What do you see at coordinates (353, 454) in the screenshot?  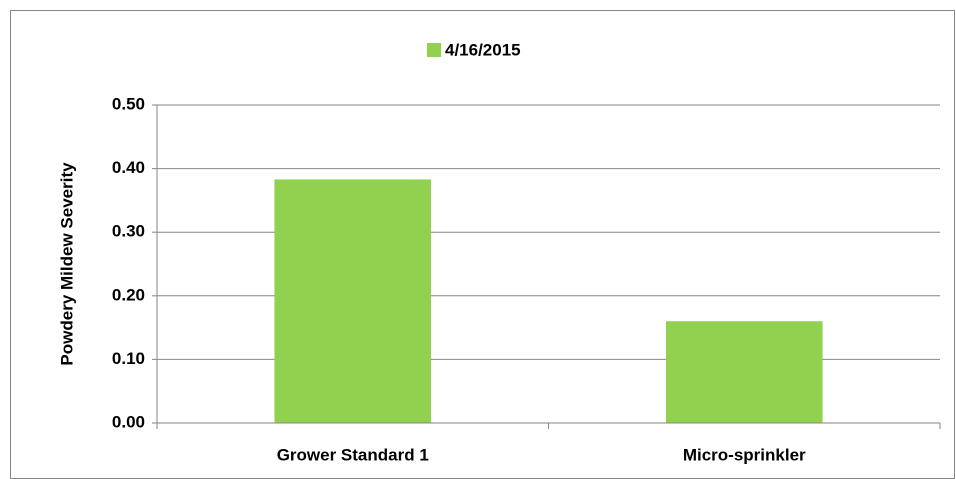 I see `x-tick-label: Grower Standard 1` at bounding box center [353, 454].